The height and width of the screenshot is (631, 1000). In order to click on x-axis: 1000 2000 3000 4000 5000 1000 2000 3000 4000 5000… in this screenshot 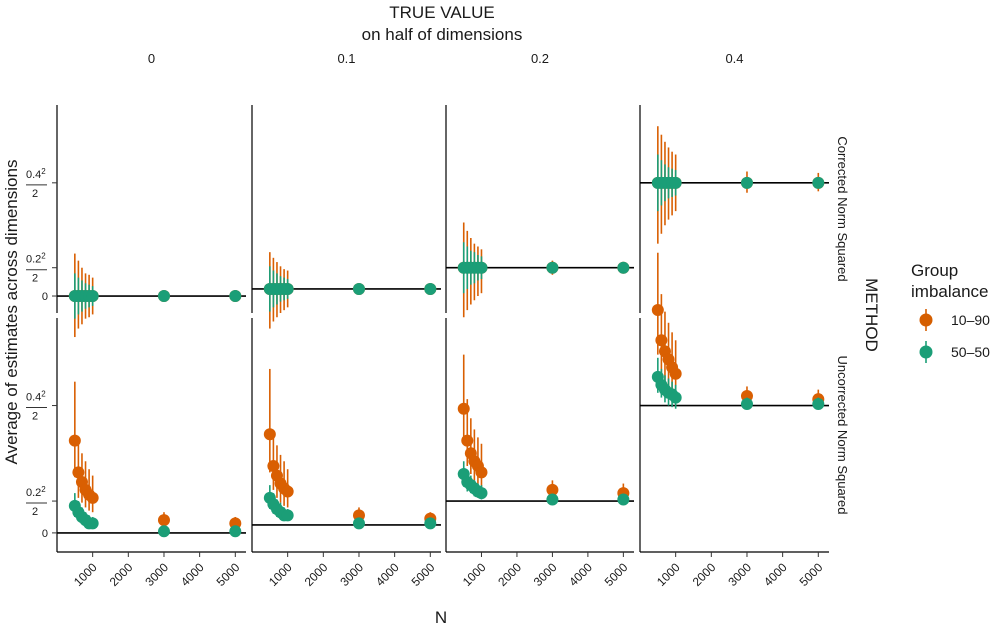, I will do `click(448, 570)`.